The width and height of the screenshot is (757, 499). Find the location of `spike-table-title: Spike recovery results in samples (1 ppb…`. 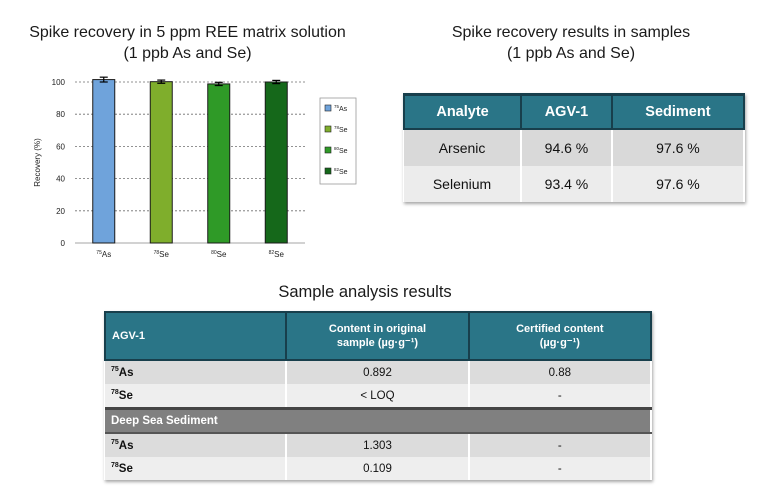

spike-table-title: Spike recovery results in samples (1 ppb… is located at coordinates (571, 43).